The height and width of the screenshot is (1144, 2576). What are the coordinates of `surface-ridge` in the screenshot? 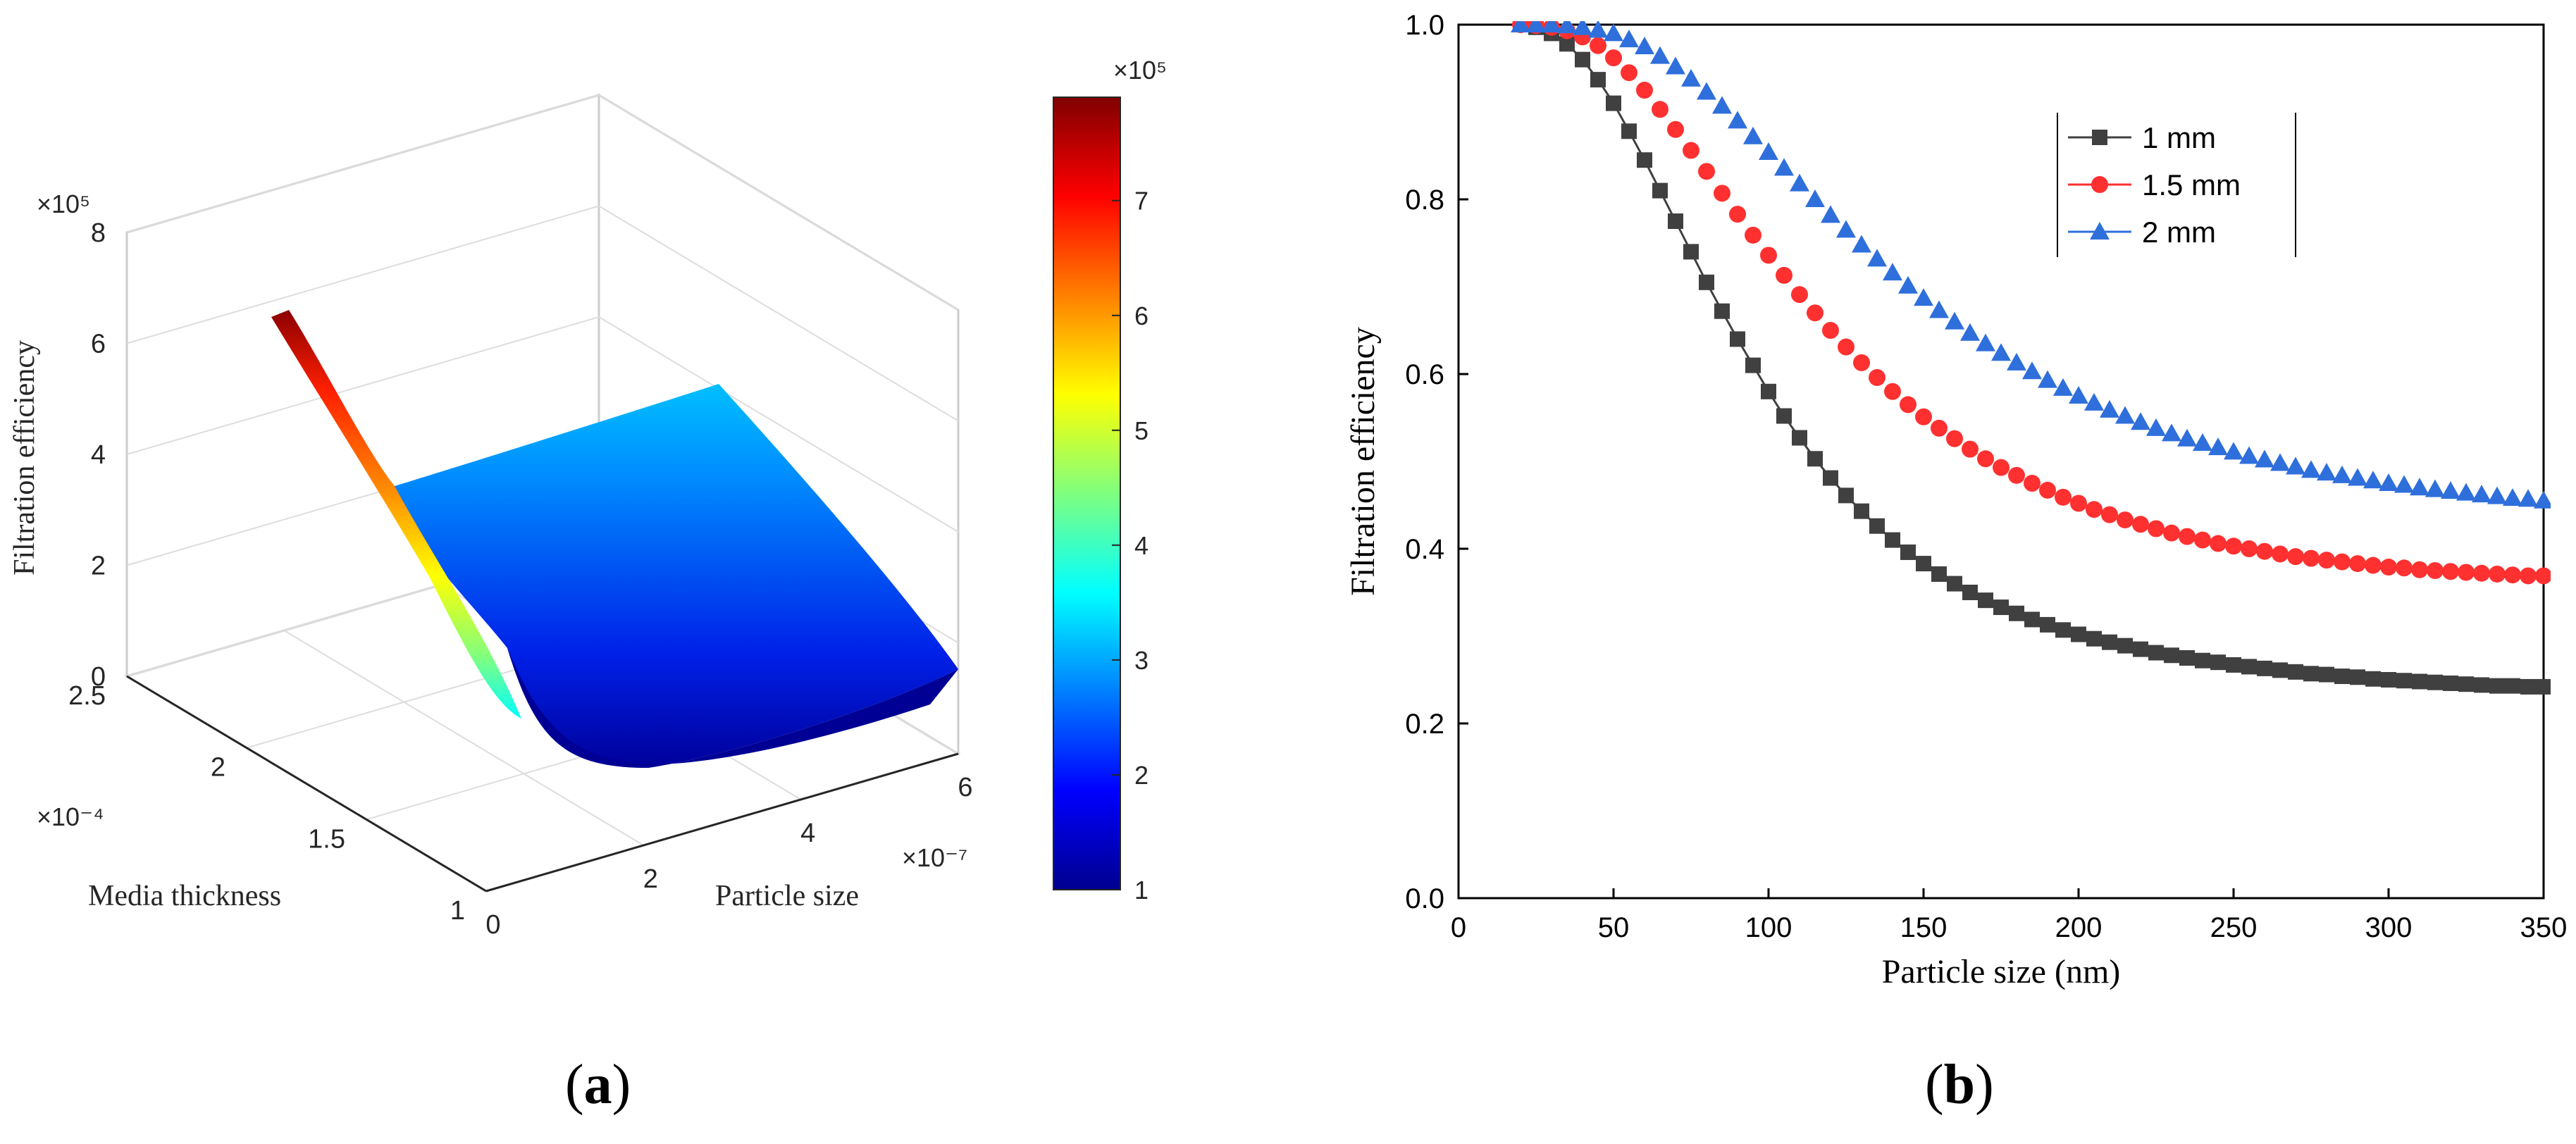 It's located at (396, 514).